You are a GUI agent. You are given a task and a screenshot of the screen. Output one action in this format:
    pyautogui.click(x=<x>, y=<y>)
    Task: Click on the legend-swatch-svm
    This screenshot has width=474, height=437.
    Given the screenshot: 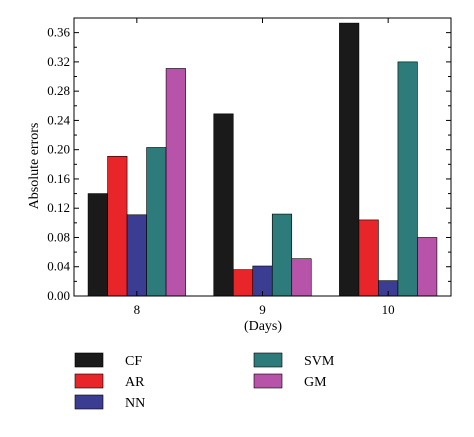 What is the action you would take?
    pyautogui.click(x=268, y=360)
    